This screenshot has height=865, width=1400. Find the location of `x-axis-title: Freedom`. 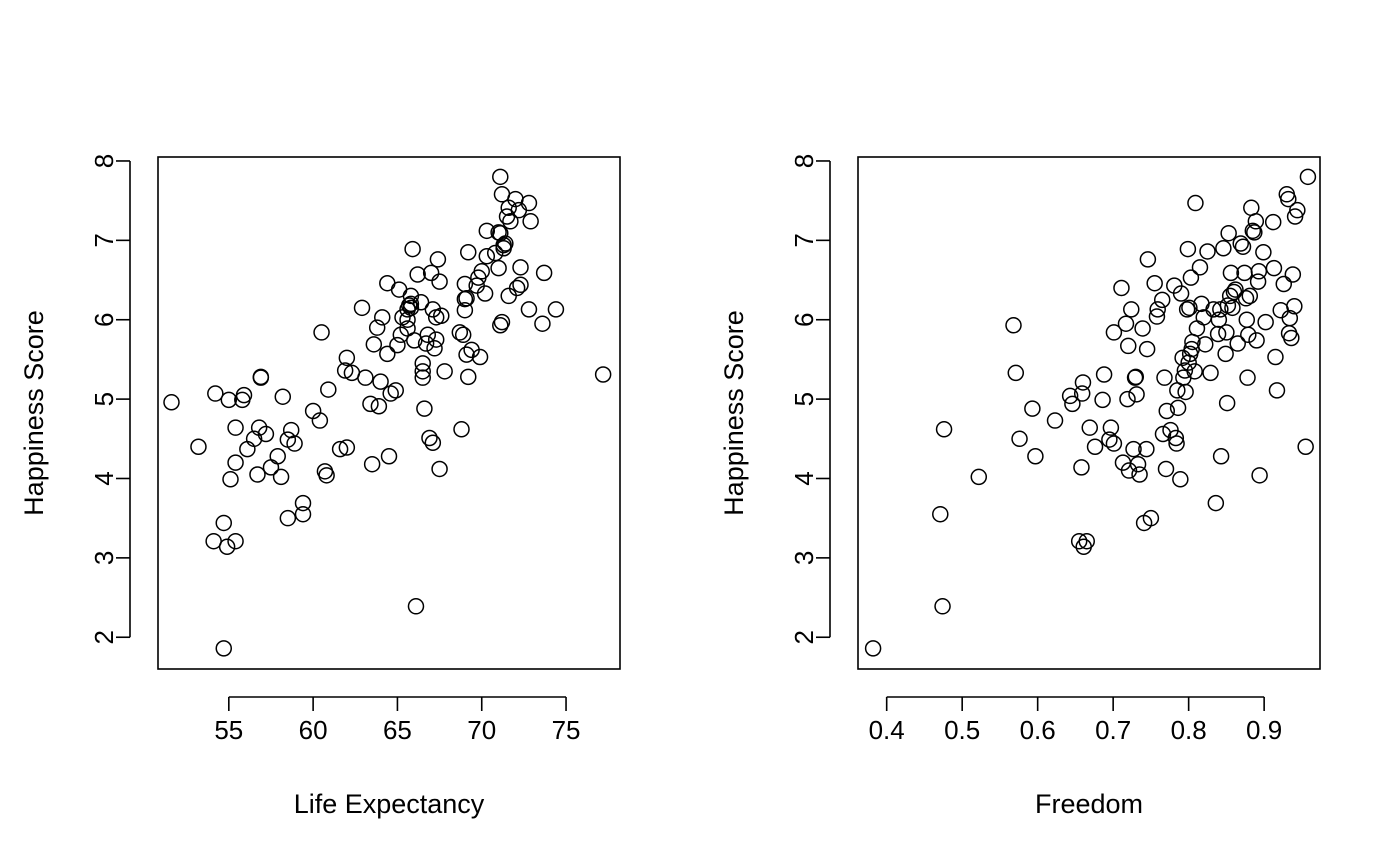

x-axis-title: Freedom is located at coordinates (1089, 804).